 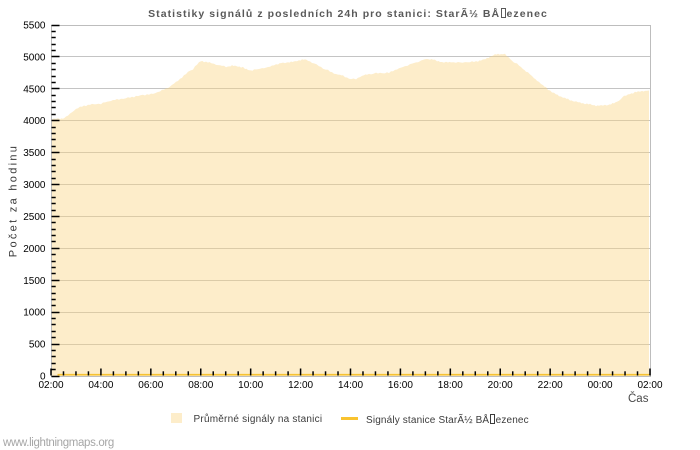 I want to click on svg-text: 500, so click(x=37, y=345).